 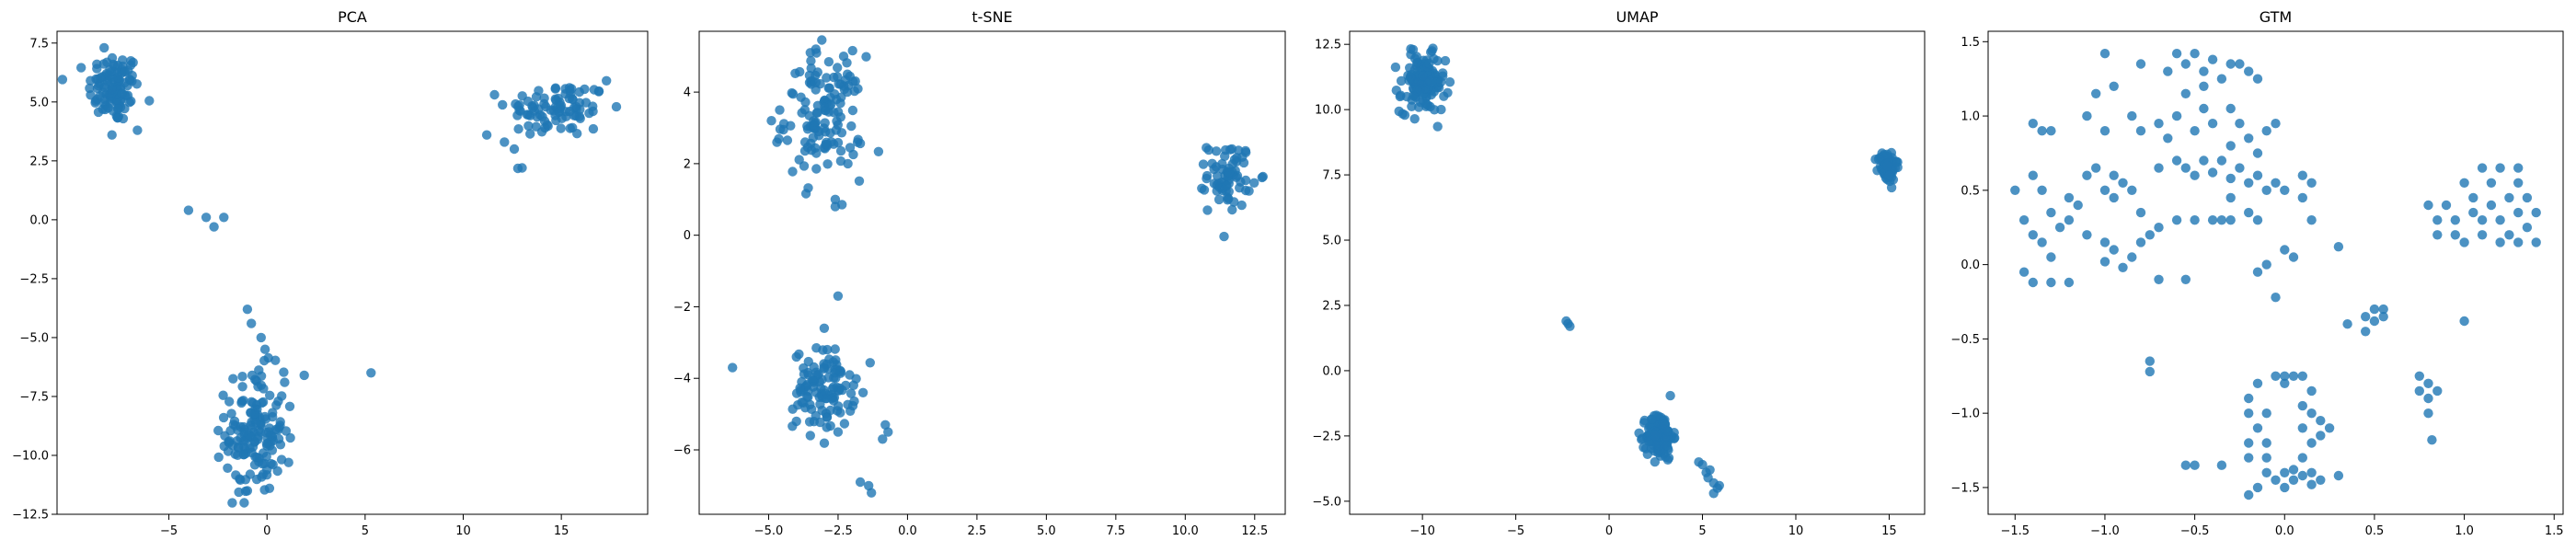 What do you see at coordinates (2375, 531) in the screenshot?
I see `x-tick-label: 0.5` at bounding box center [2375, 531].